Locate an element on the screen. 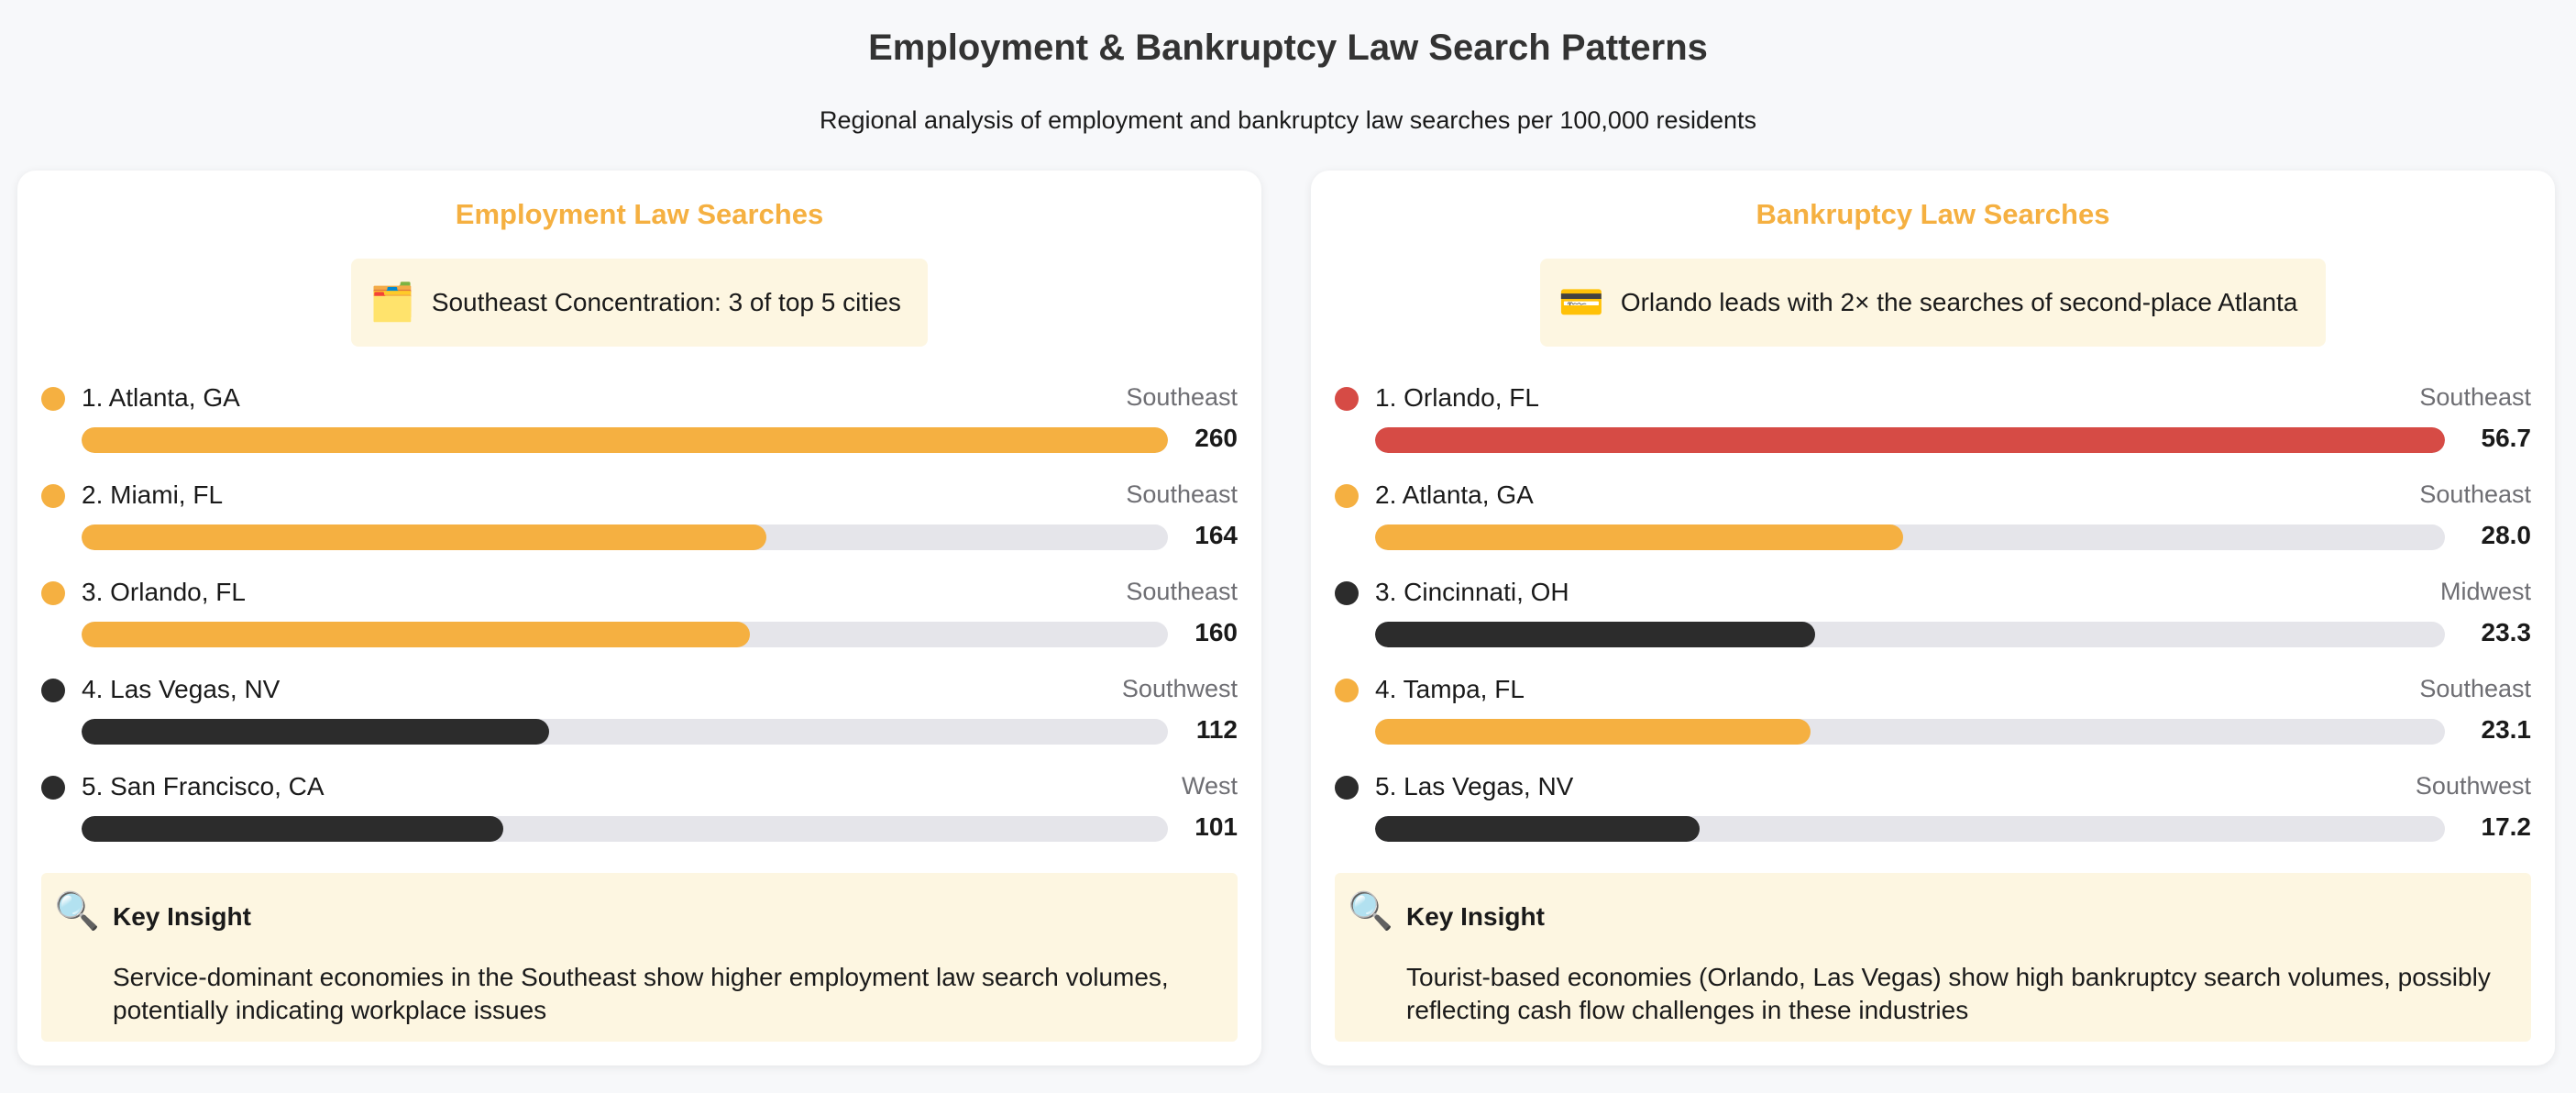 This screenshot has height=1093, width=2576. value-label: 101 is located at coordinates (1216, 826).